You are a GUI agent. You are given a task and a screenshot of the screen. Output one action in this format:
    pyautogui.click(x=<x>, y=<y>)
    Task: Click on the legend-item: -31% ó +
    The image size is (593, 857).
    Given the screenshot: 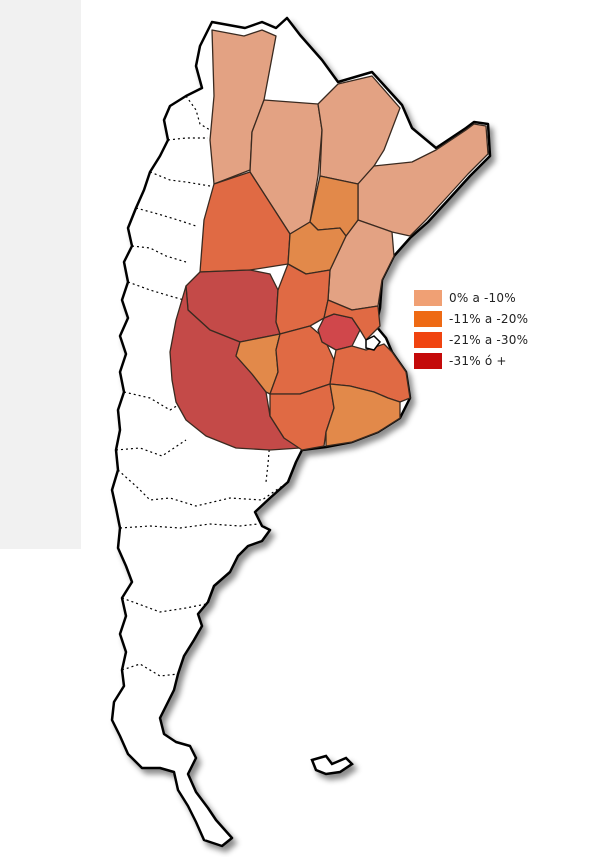 What is the action you would take?
    pyautogui.click(x=494, y=360)
    